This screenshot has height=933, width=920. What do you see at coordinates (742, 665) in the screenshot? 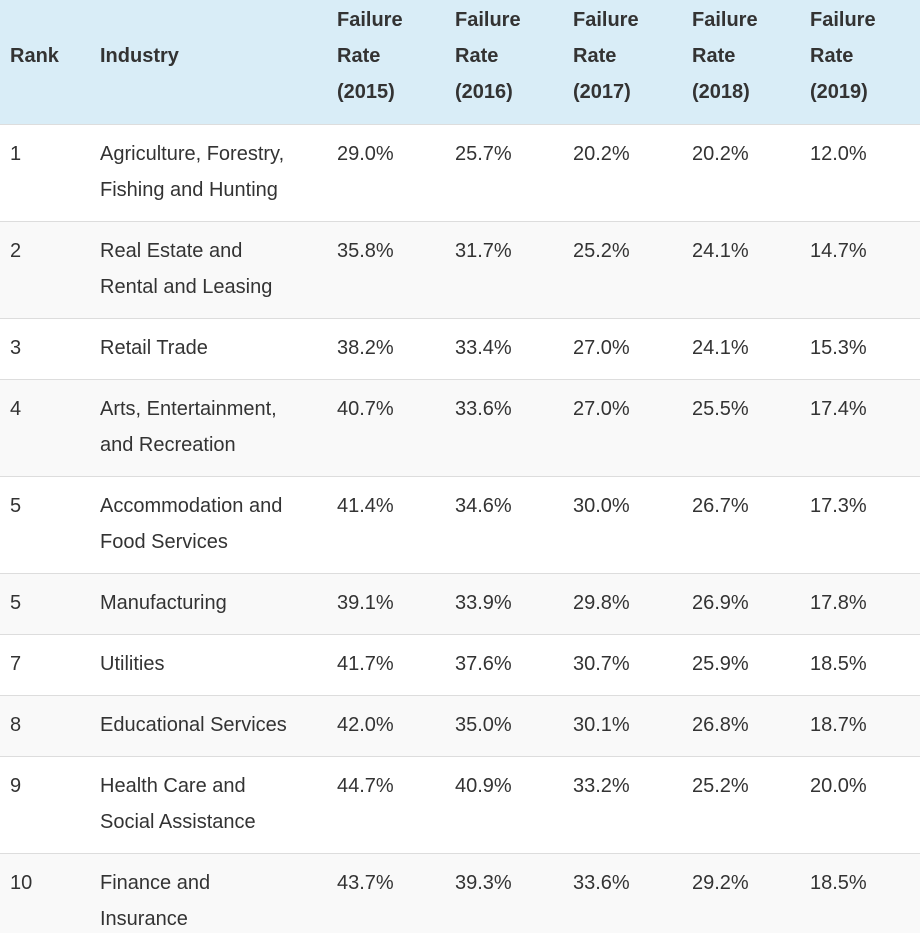
I see `rate-cell: 25.9%` at bounding box center [742, 665].